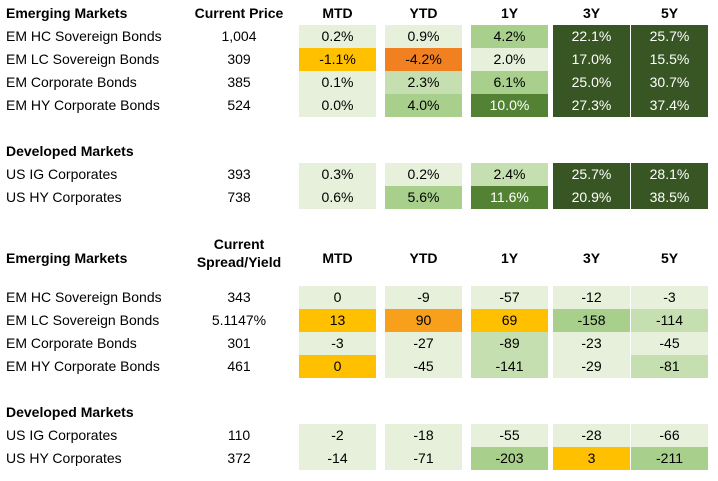  I want to click on 3y-cell: 17.0%, so click(591, 59).